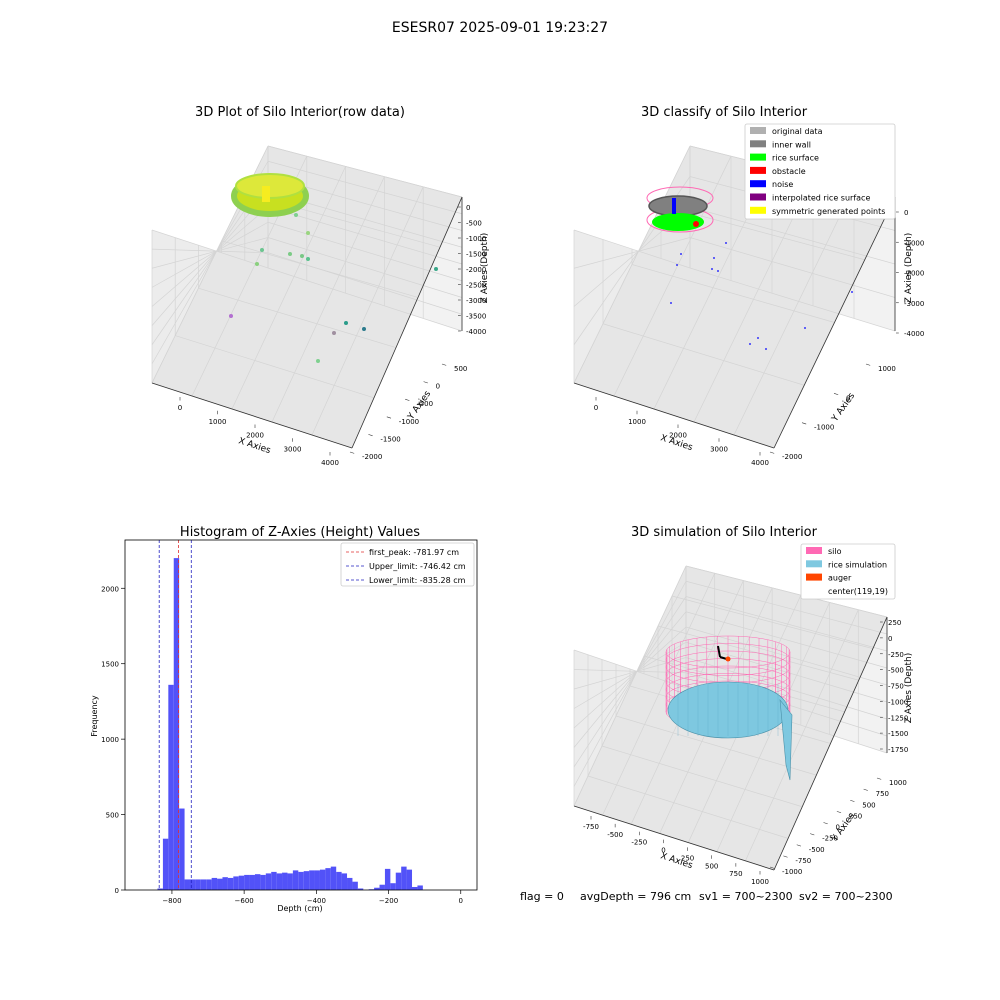 This screenshot has width=1000, height=1000. Describe the element at coordinates (789, 171) in the screenshot. I see `classify-legend-label: obstacle` at that location.